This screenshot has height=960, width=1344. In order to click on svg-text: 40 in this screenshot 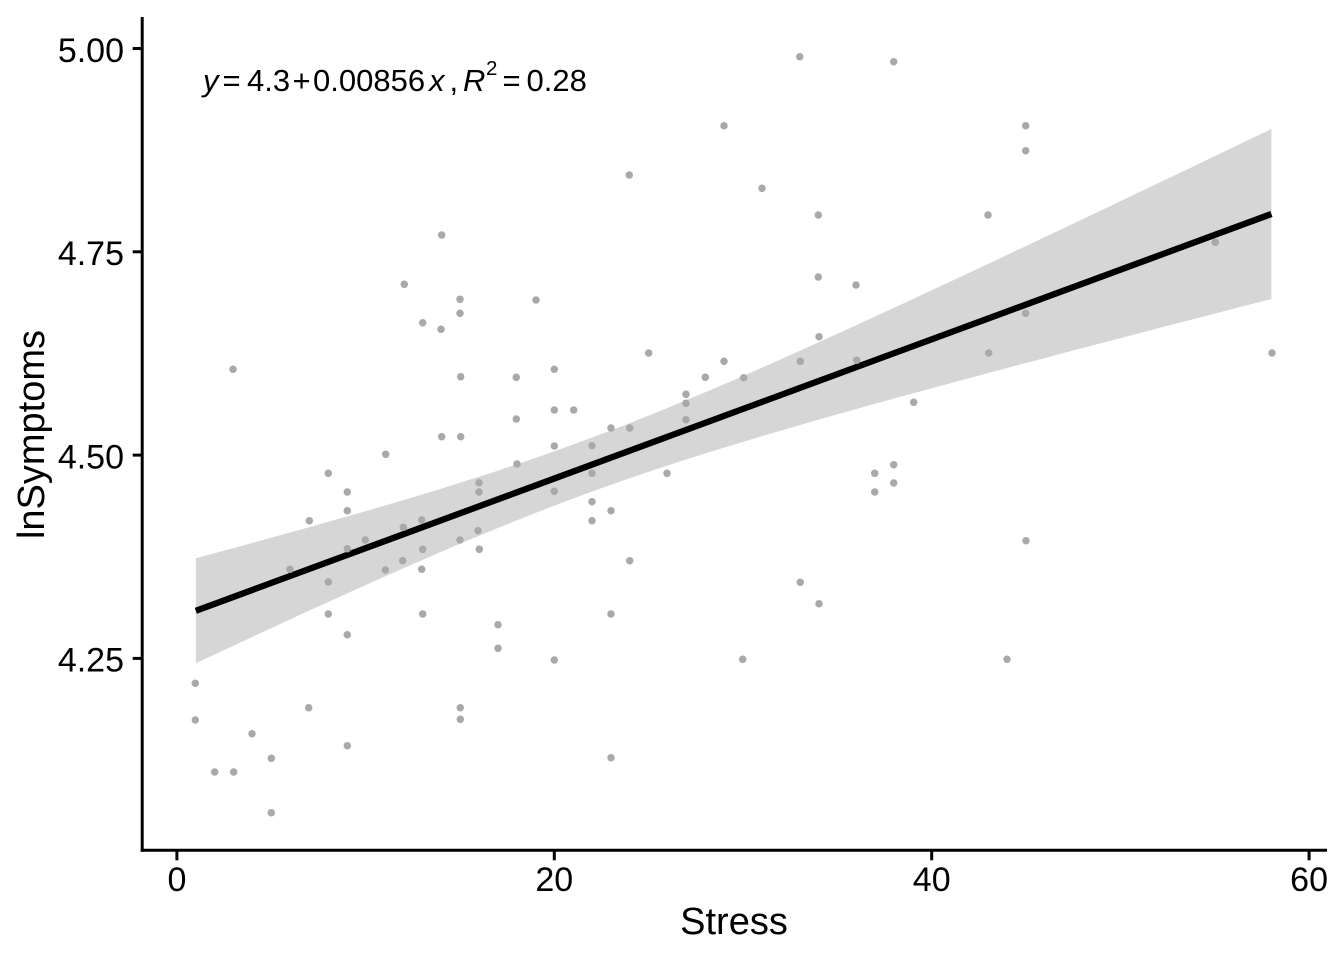, I will do `click(932, 880)`.